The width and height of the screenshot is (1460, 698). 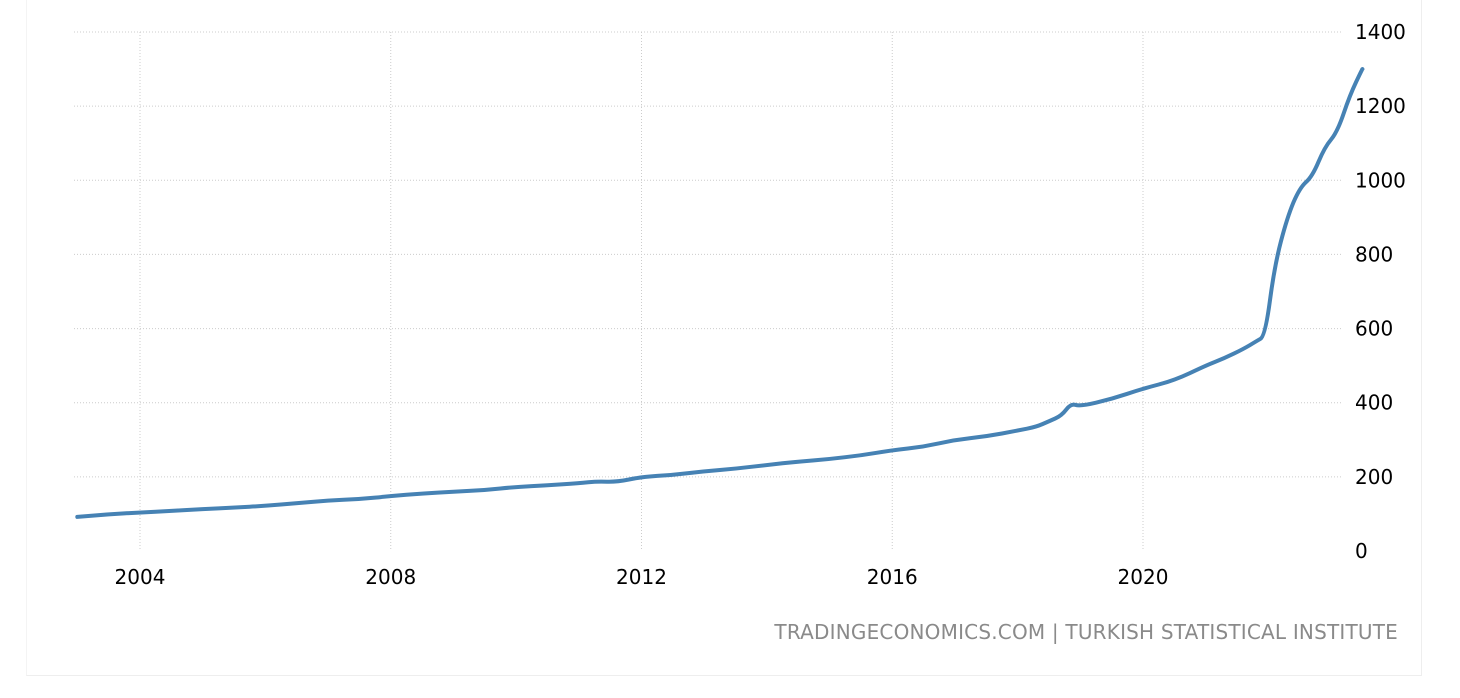 What do you see at coordinates (1374, 254) in the screenshot?
I see `y-tick-label: 800` at bounding box center [1374, 254].